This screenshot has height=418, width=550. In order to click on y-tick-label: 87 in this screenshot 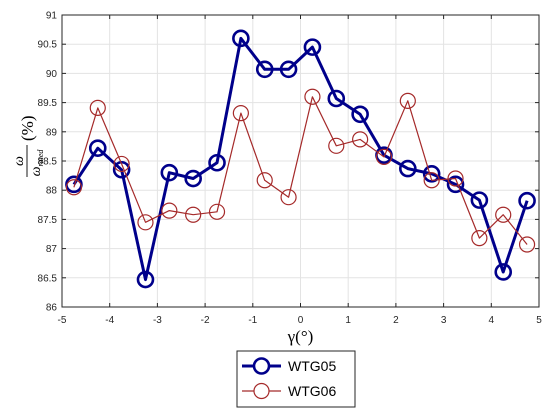, I will do `click(52, 249)`.